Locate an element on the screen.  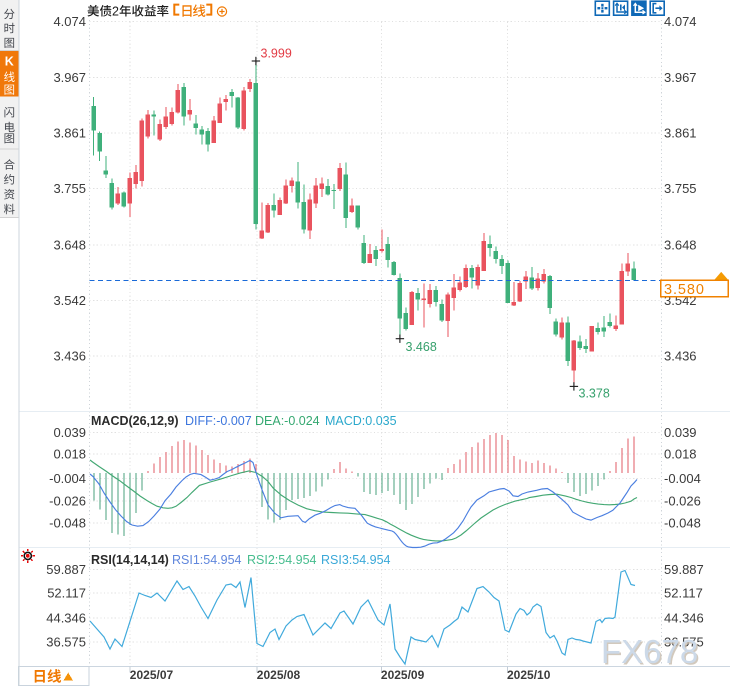
svg-text: 3.542 is located at coordinates (69, 300).